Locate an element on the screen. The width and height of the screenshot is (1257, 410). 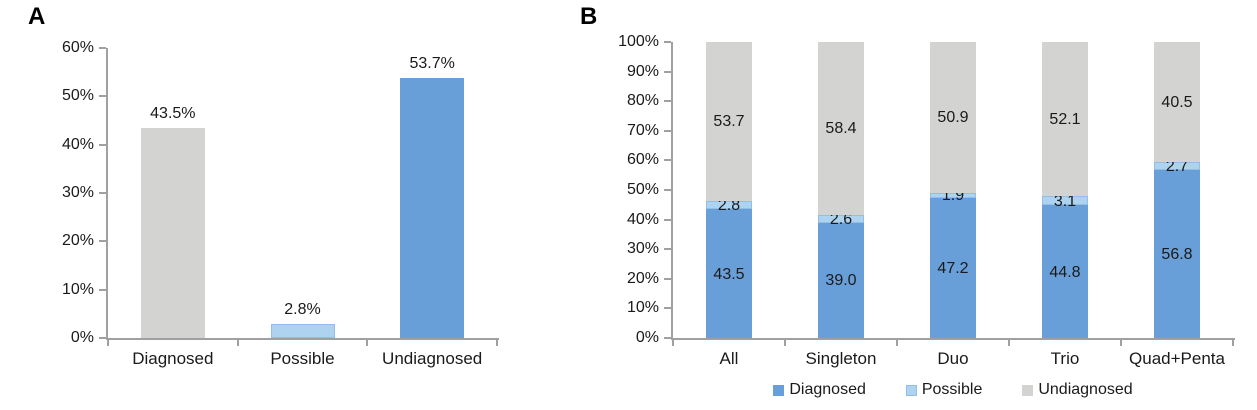
segment-diagnosed-duo is located at coordinates (953, 268).